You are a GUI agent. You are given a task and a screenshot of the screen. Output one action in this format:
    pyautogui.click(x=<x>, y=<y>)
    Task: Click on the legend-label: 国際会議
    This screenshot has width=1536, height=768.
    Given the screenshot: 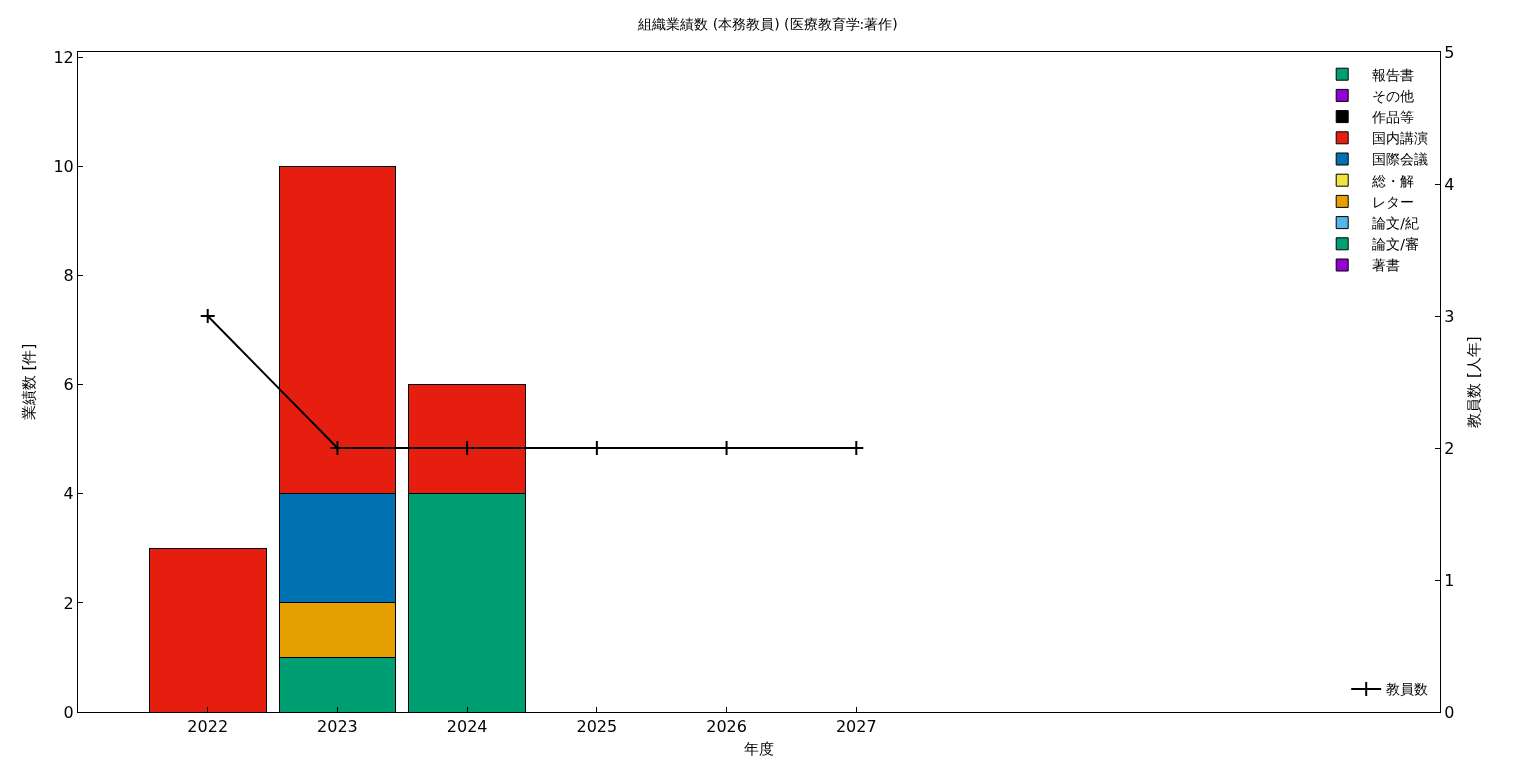 What is the action you would take?
    pyautogui.click(x=1400, y=159)
    